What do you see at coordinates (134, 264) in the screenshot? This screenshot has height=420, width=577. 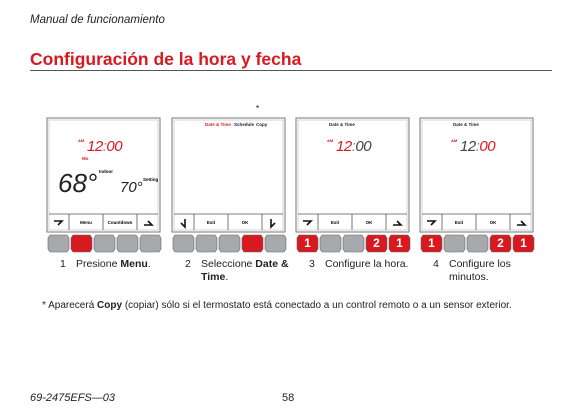 I see `bold-text: Menu` at bounding box center [134, 264].